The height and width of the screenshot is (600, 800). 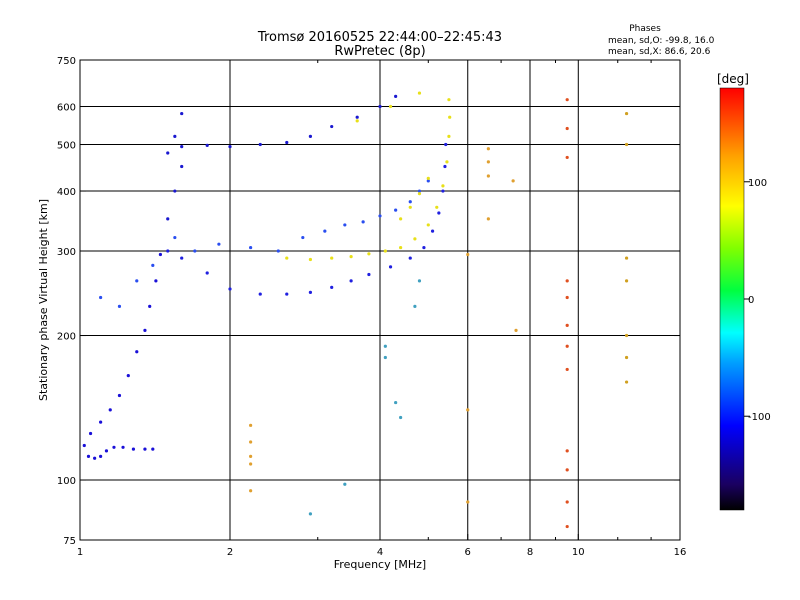 I want to click on x-tick-label: 8, so click(x=530, y=552).